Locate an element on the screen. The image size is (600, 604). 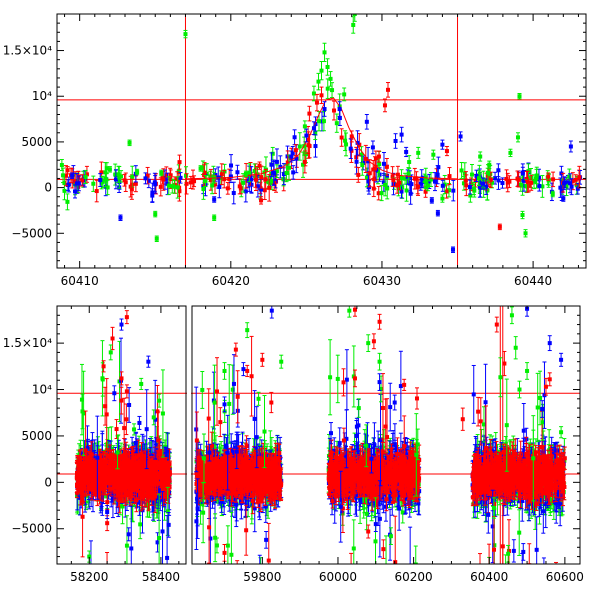
x-tick-label: 60440 is located at coordinates (533, 281).